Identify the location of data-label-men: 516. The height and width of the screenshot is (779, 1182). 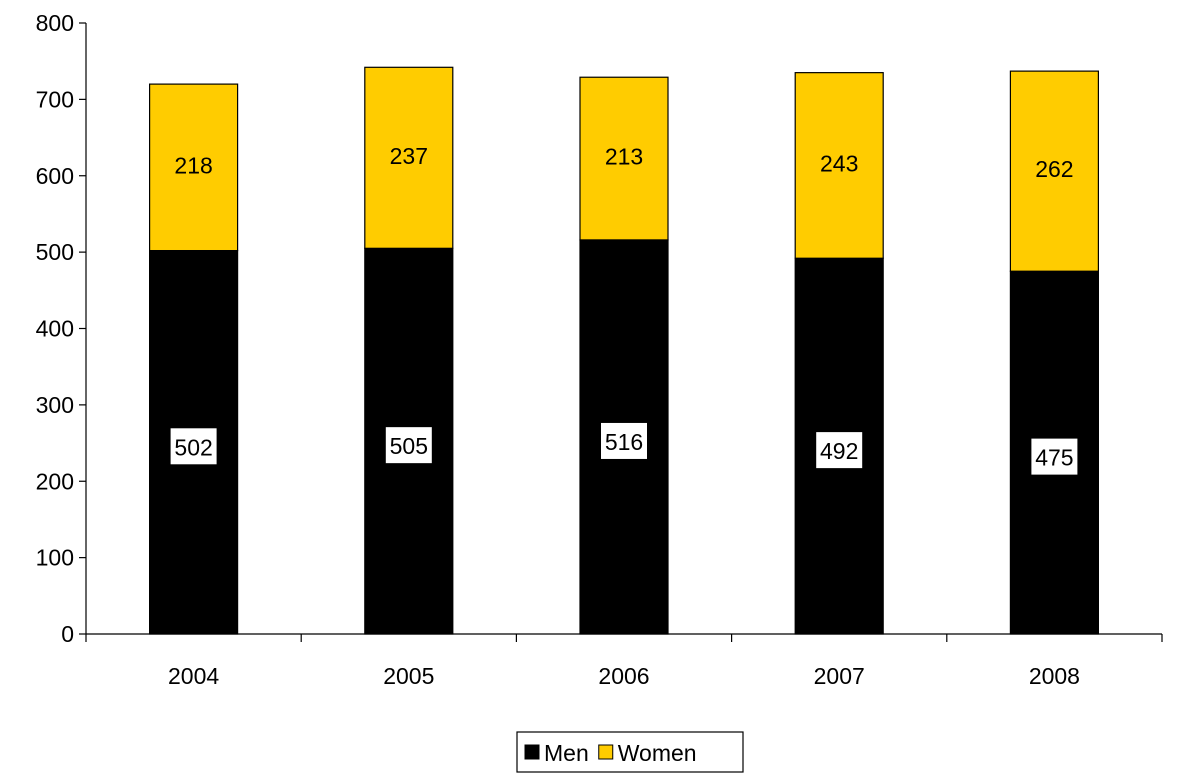
(624, 442).